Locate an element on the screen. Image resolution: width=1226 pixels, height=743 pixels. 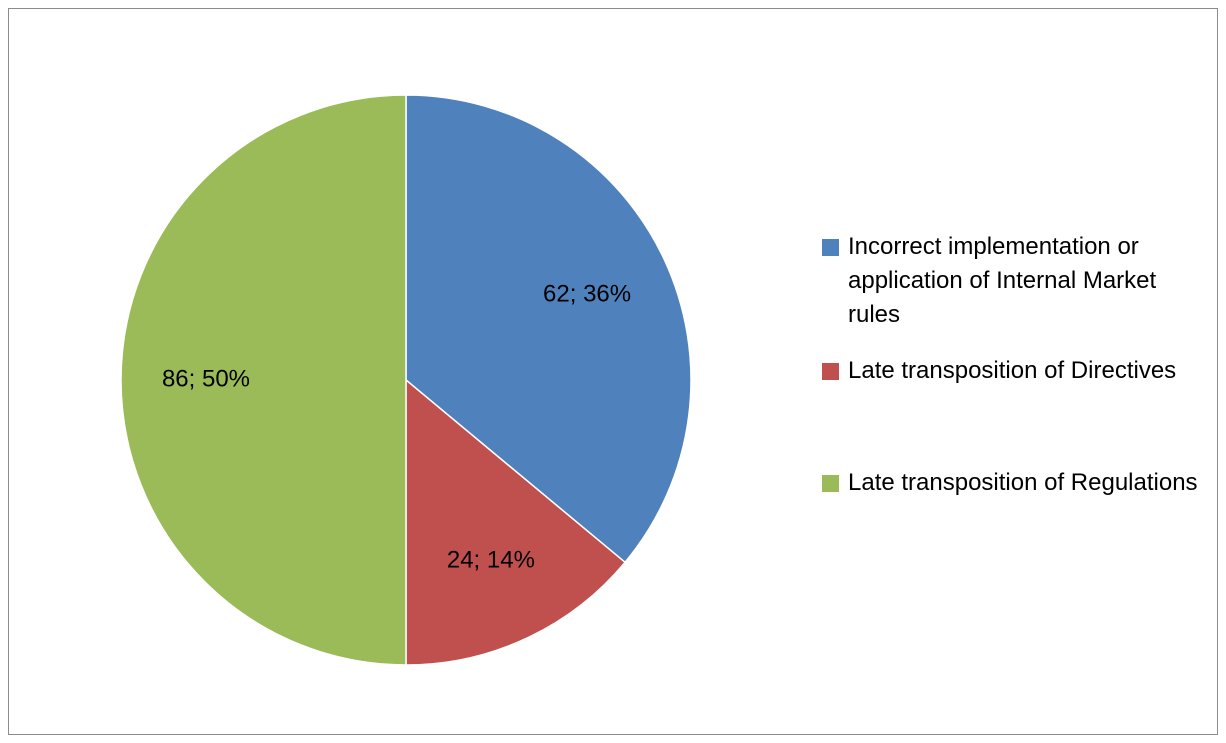
legend-entry: Late transposition of Regulations is located at coordinates (1012, 483).